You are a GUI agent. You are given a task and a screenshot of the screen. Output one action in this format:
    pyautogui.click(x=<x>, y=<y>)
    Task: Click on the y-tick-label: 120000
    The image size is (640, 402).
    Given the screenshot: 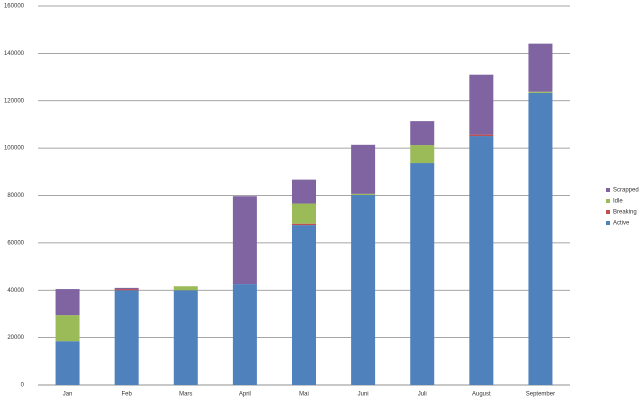 What is the action you would take?
    pyautogui.click(x=14, y=101)
    